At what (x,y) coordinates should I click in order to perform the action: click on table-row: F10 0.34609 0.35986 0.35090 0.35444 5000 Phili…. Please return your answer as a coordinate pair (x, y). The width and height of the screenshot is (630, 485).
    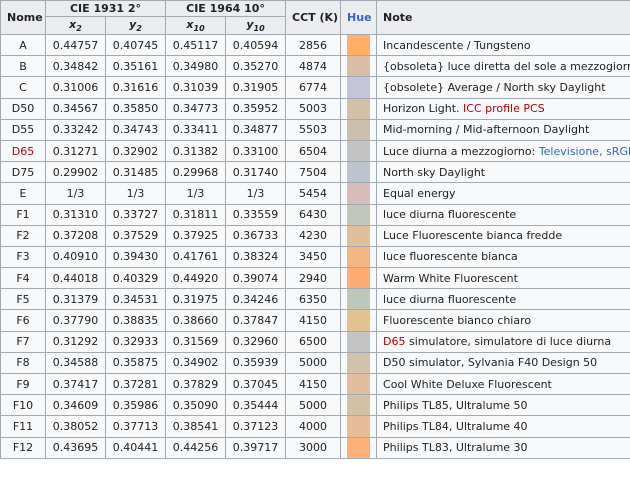
    Looking at the image, I should click on (315, 405).